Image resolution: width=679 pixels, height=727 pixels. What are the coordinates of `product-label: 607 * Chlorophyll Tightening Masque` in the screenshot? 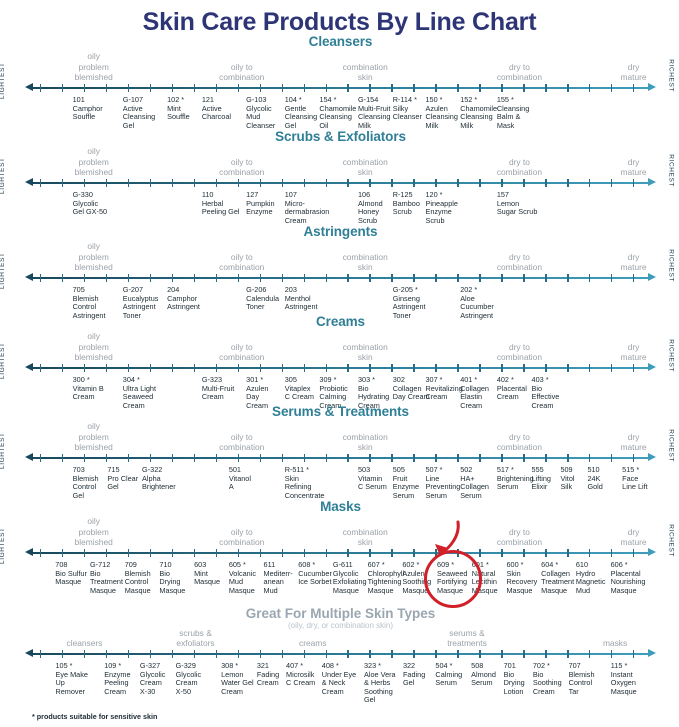 It's located at (386, 577).